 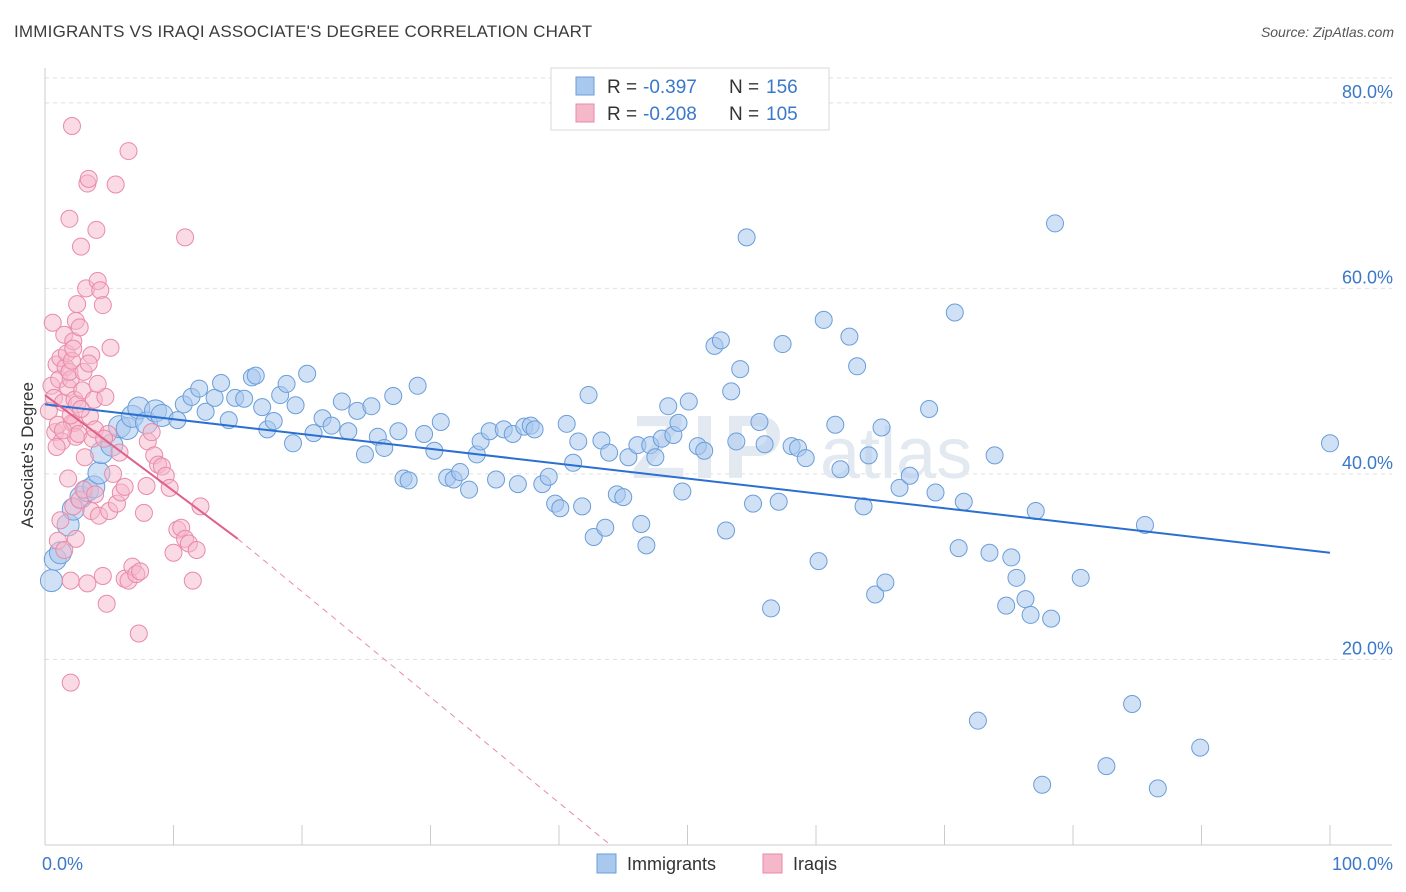 What do you see at coordinates (782, 87) in the screenshot?
I see `legend-n-value-1: 156` at bounding box center [782, 87].